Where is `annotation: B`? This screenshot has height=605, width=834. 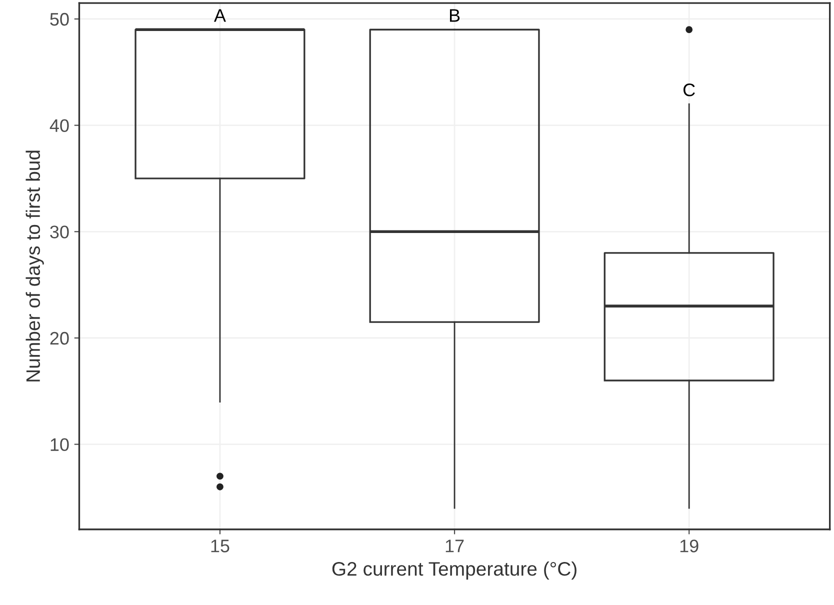
annotation: B is located at coordinates (455, 15).